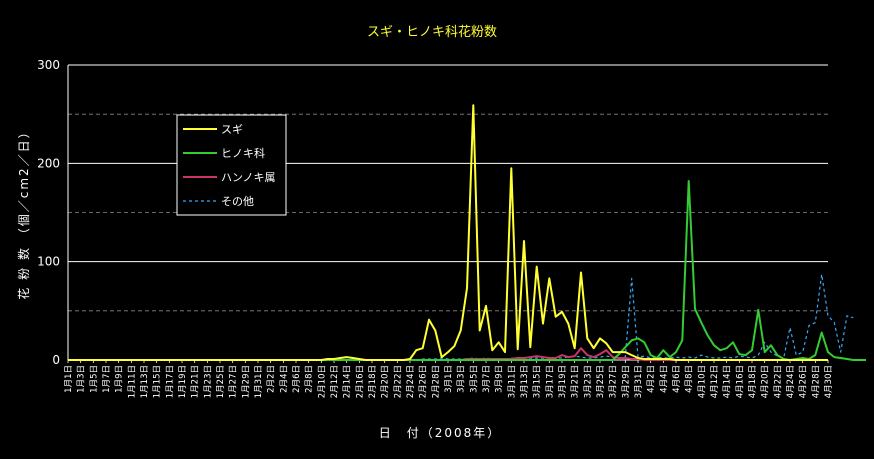 Image resolution: width=874 pixels, height=459 pixels. Describe the element at coordinates (538, 381) in the screenshot. I see `x-tick-label: 3月15日` at that location.